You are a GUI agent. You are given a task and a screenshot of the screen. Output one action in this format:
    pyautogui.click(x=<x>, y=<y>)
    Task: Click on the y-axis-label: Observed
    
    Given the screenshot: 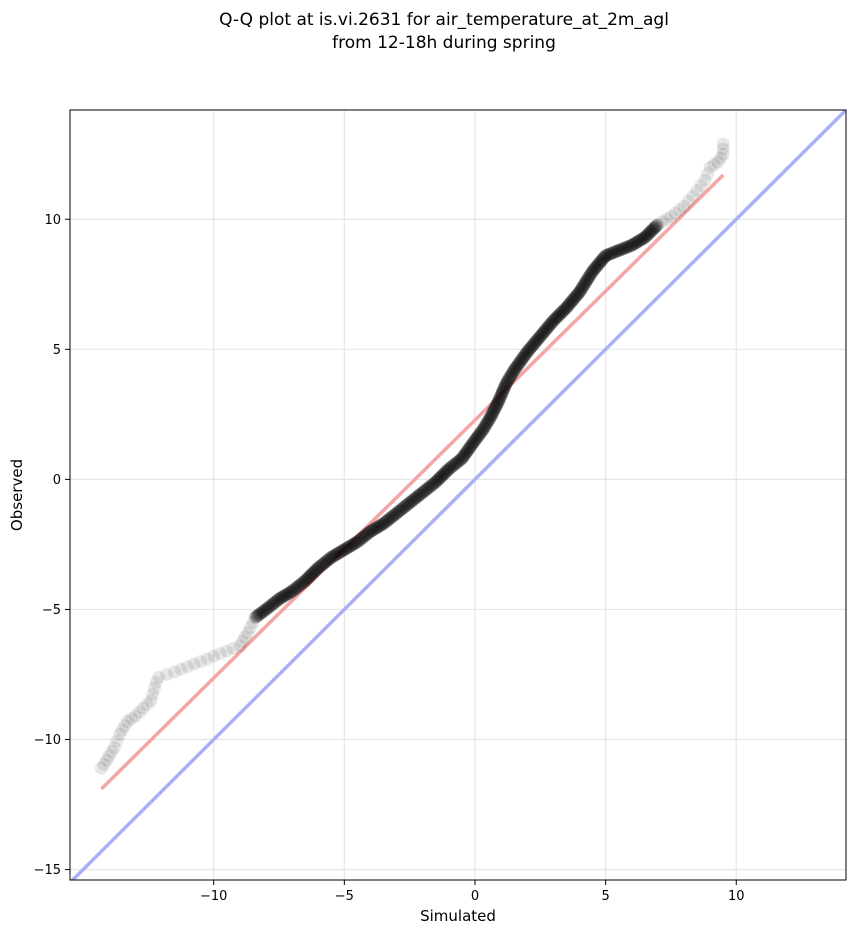 What is the action you would take?
    pyautogui.click(x=17, y=495)
    